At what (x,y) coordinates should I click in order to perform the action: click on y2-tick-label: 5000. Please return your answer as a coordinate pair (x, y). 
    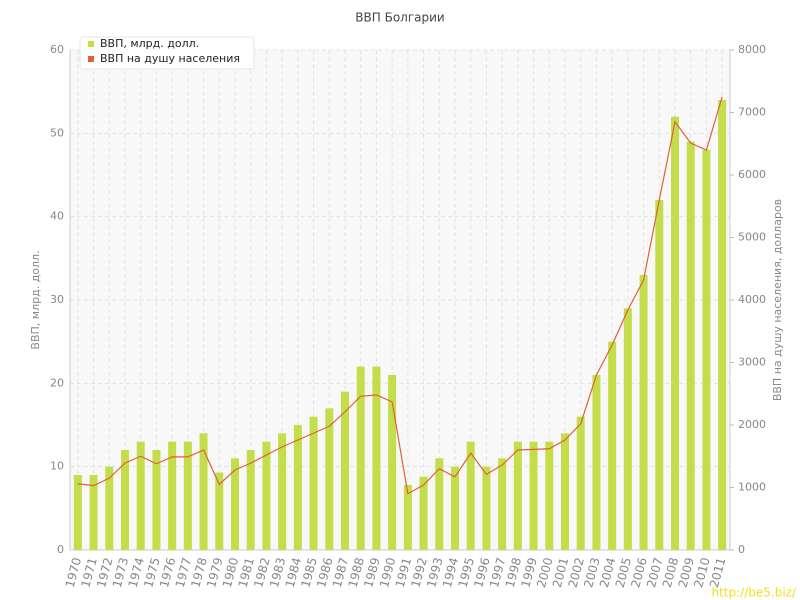
    Looking at the image, I should click on (752, 237).